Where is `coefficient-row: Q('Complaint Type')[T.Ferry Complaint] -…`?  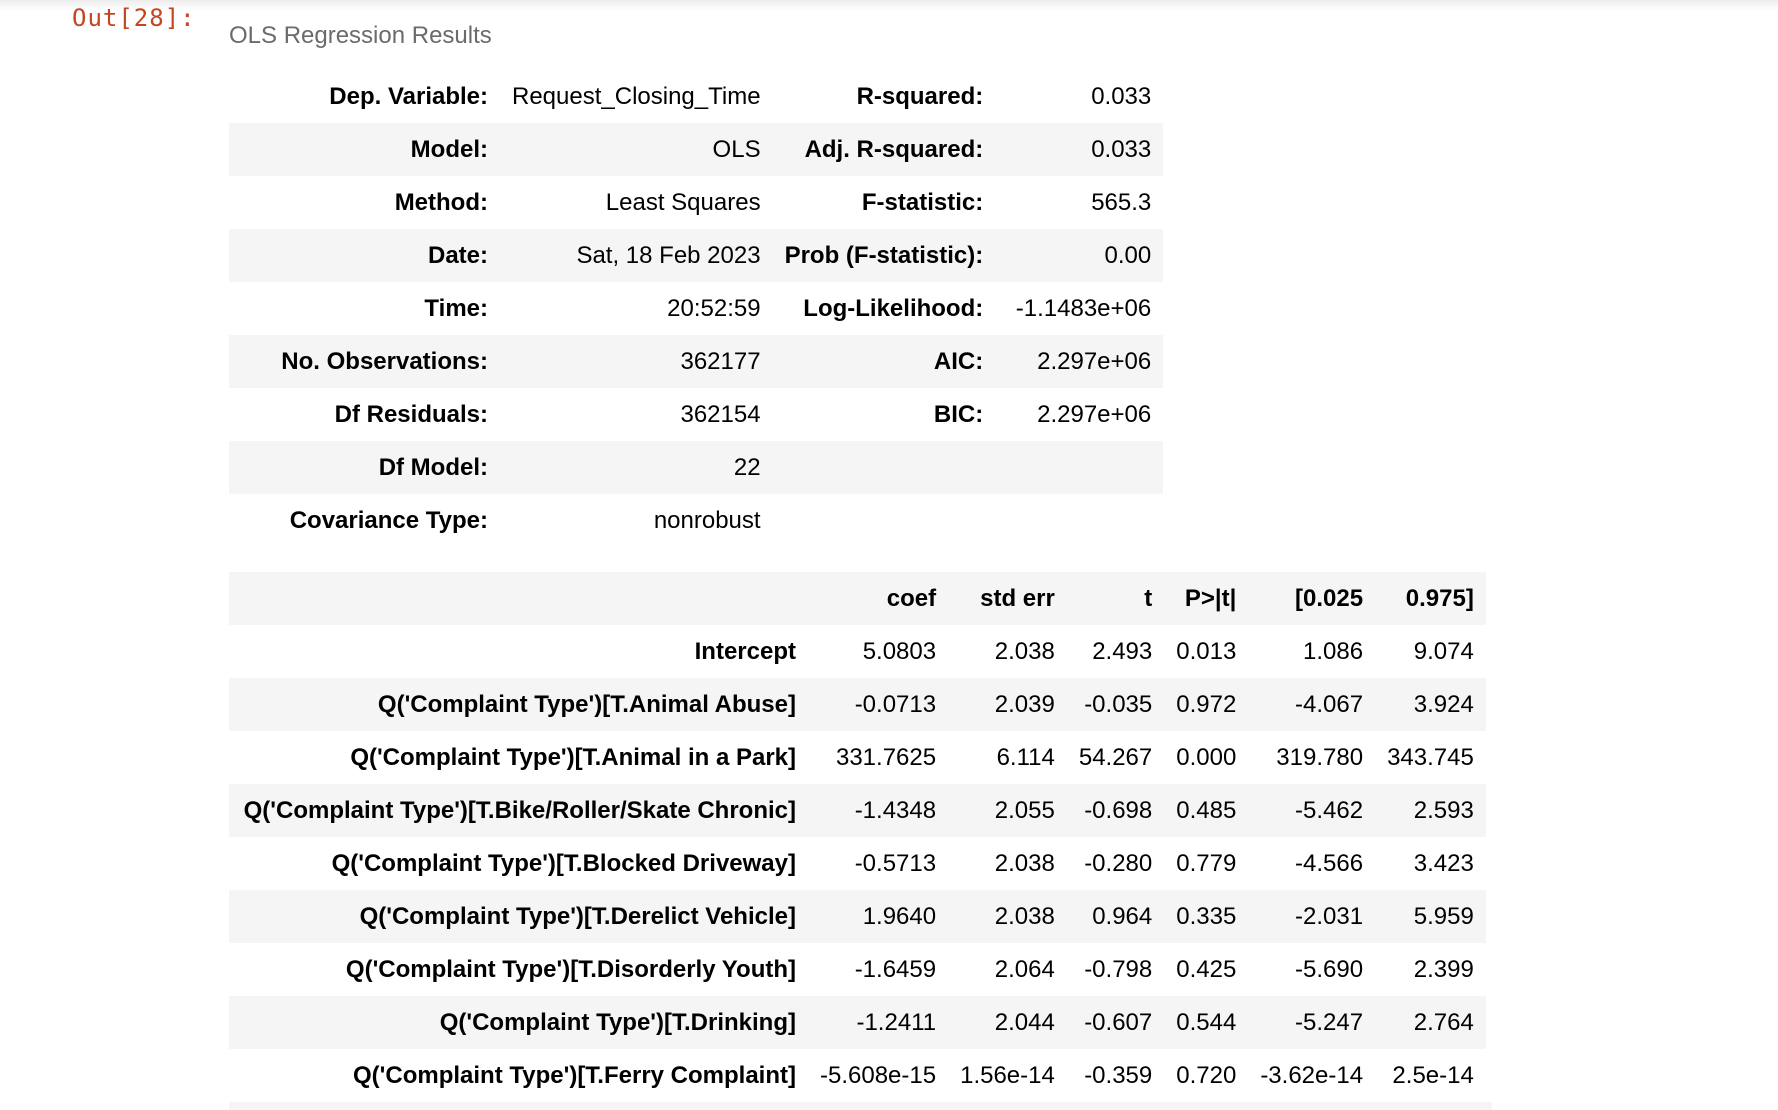
coefficient-row: Q('Complaint Type')[T.Ferry Complaint] -… is located at coordinates (857, 1075).